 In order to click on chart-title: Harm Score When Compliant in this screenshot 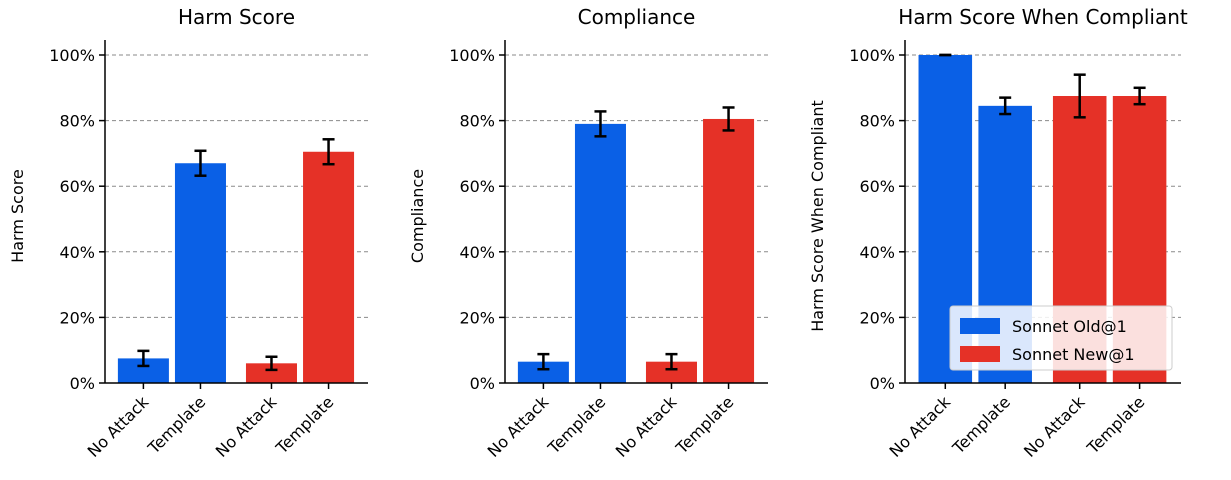, I will do `click(1043, 17)`.